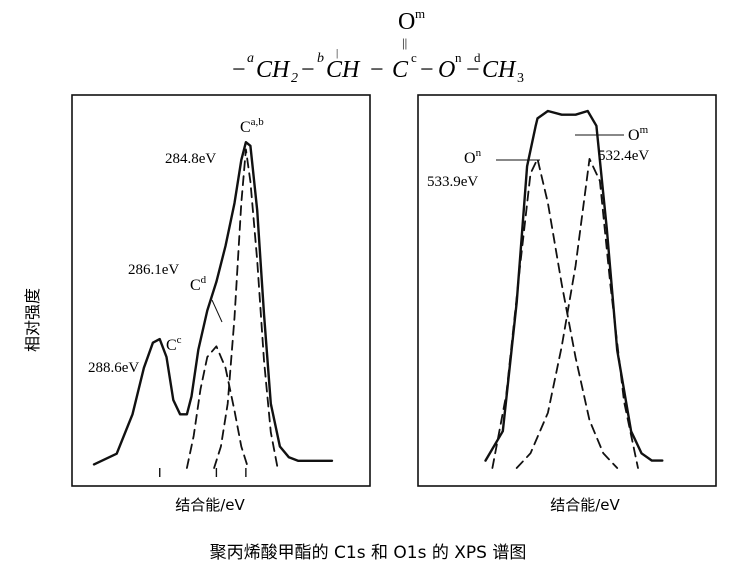 The image size is (737, 579). What do you see at coordinates (217, 407) in the screenshot?
I see `c1s-series-1-dashed` at bounding box center [217, 407].